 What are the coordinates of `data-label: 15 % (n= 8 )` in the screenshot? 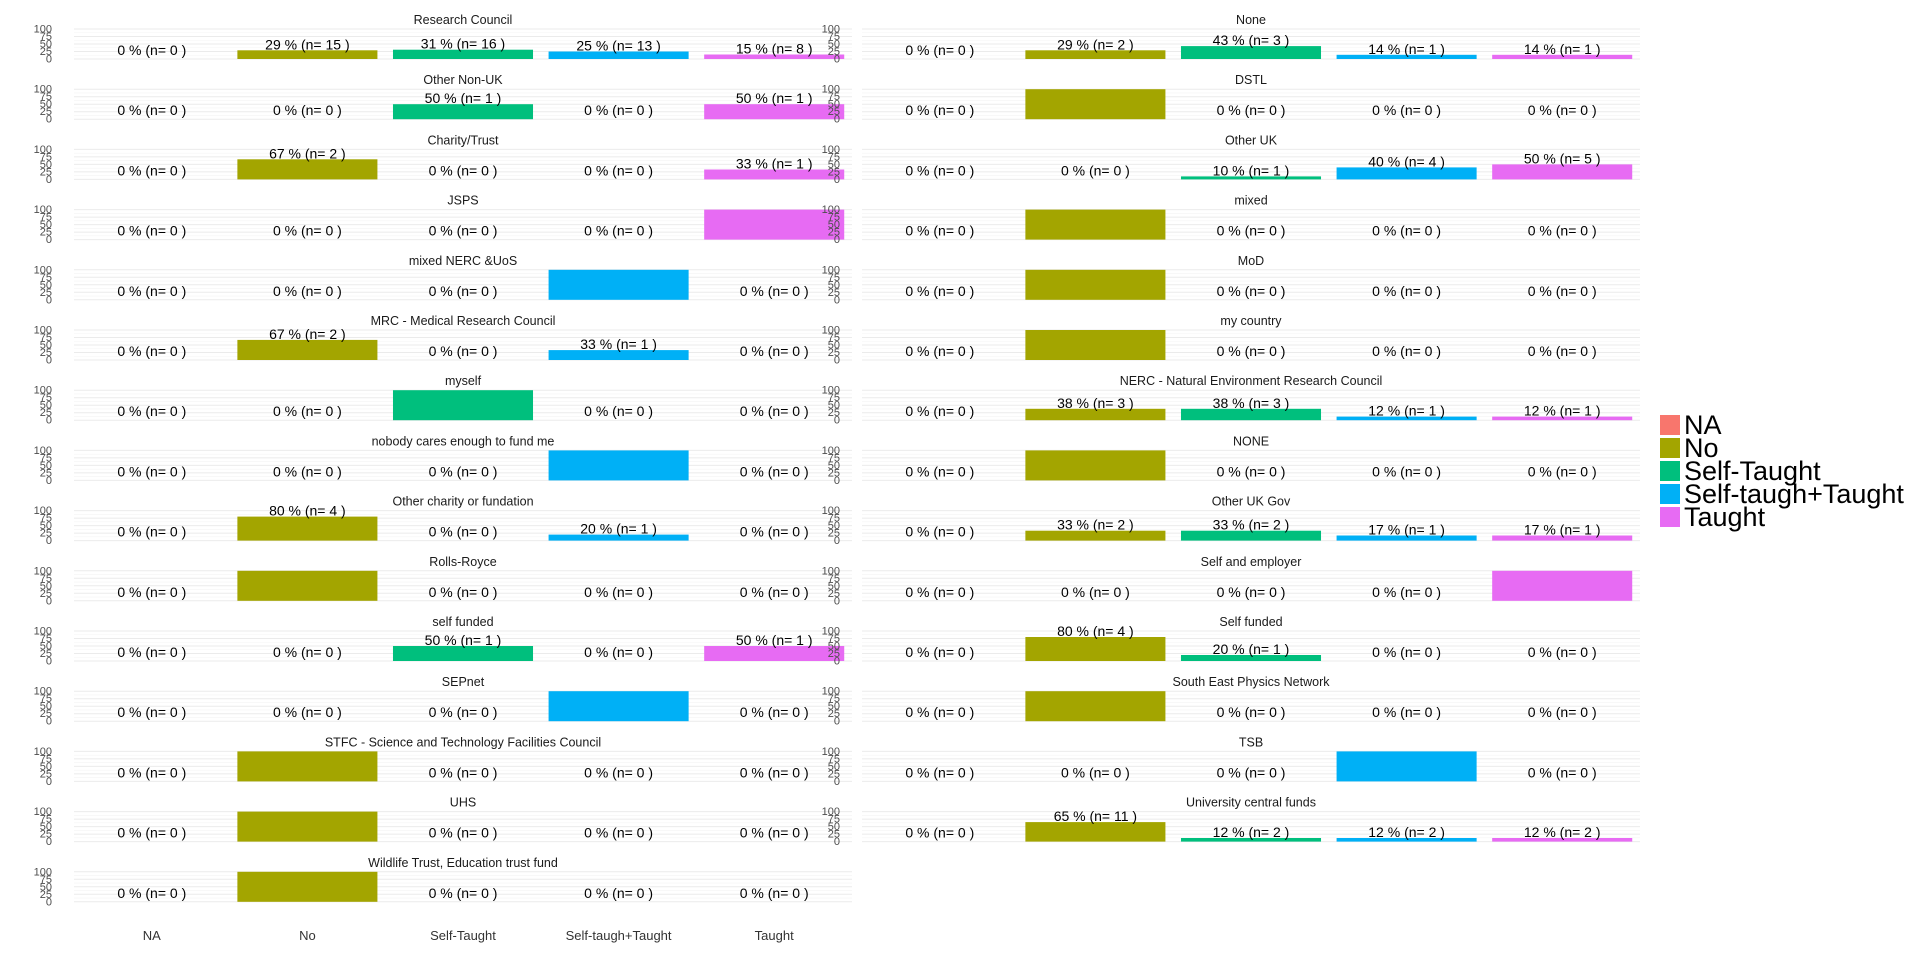 It's located at (774, 49).